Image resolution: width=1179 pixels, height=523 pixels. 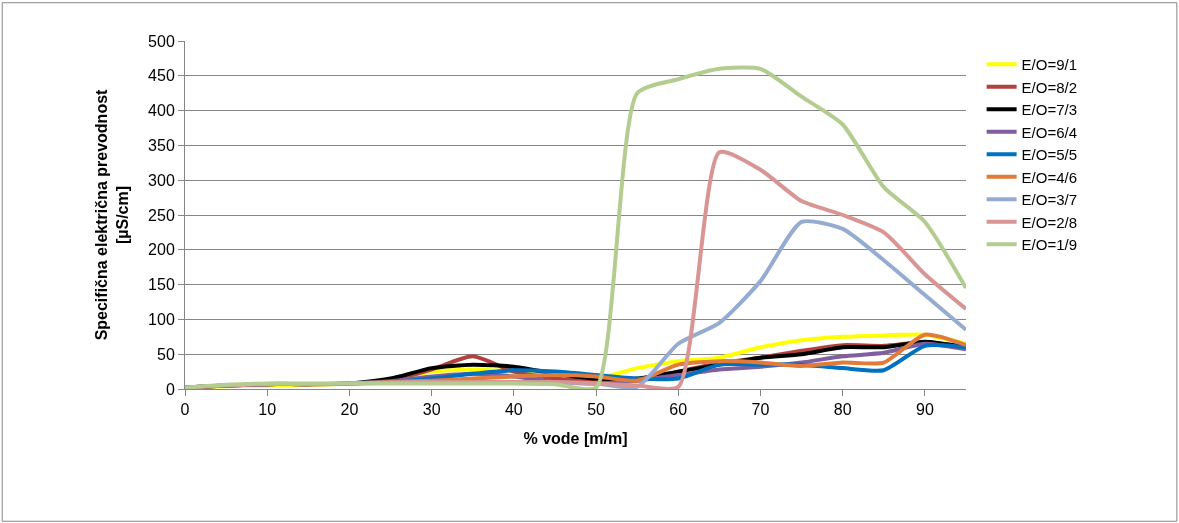 What do you see at coordinates (1049, 177) in the screenshot?
I see `legend-label: E/O=4/6` at bounding box center [1049, 177].